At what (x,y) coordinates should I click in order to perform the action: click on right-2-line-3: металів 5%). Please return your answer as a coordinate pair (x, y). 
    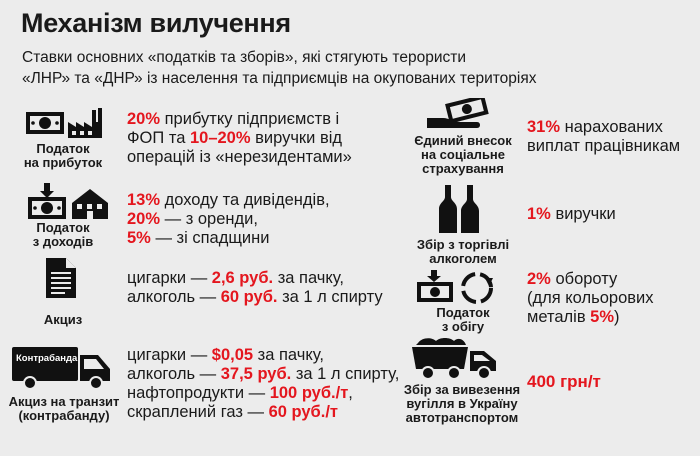
    Looking at the image, I should click on (590, 317).